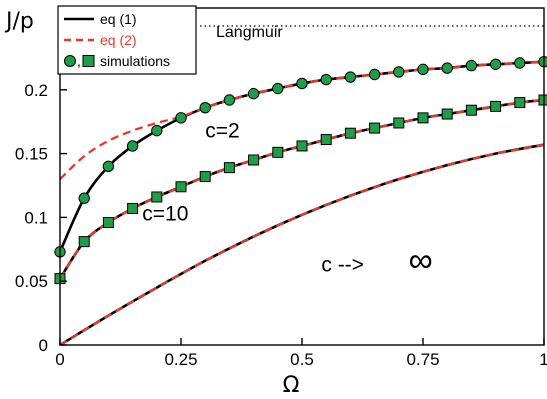 This screenshot has width=547, height=399. Describe the element at coordinates (31, 281) in the screenshot. I see `y-tick-label: 0.05` at that location.